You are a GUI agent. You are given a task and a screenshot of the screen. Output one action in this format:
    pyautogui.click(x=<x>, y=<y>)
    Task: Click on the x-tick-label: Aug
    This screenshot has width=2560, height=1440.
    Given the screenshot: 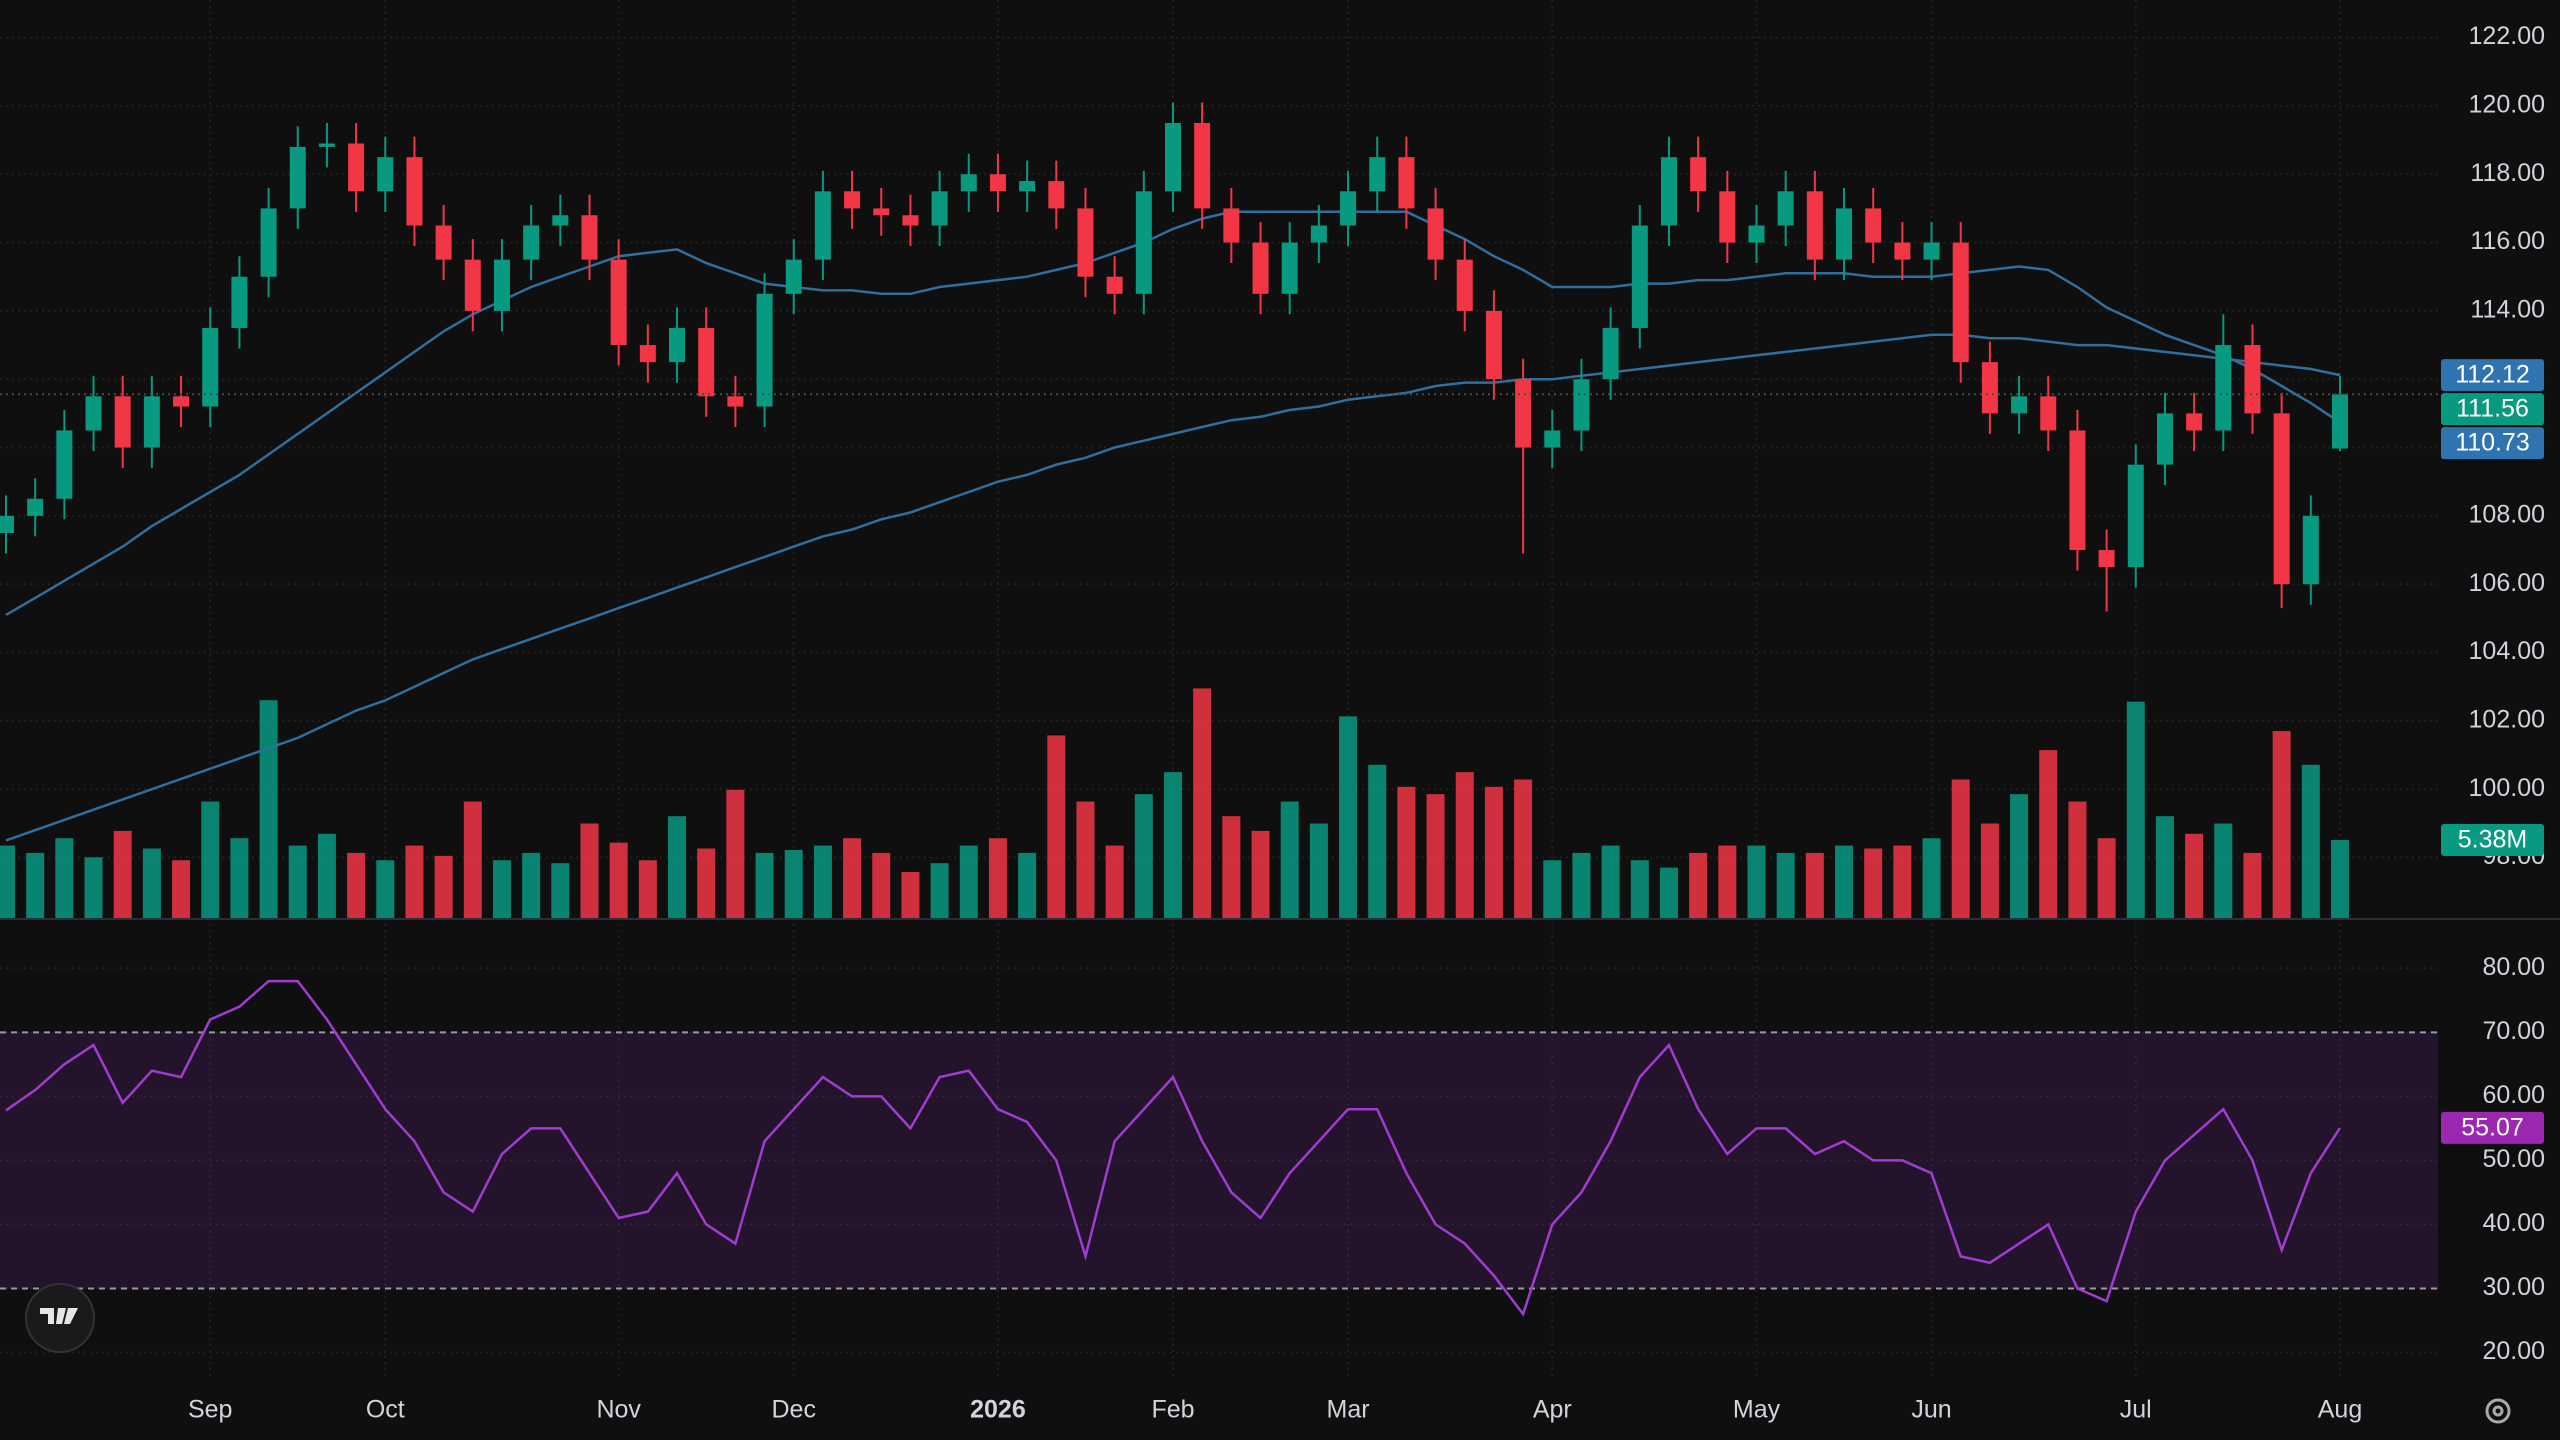 What is the action you would take?
    pyautogui.click(x=2340, y=1410)
    